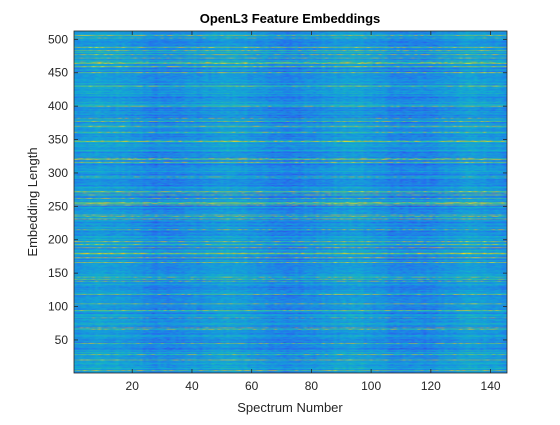  I want to click on y-tick-label: 450, so click(58, 73).